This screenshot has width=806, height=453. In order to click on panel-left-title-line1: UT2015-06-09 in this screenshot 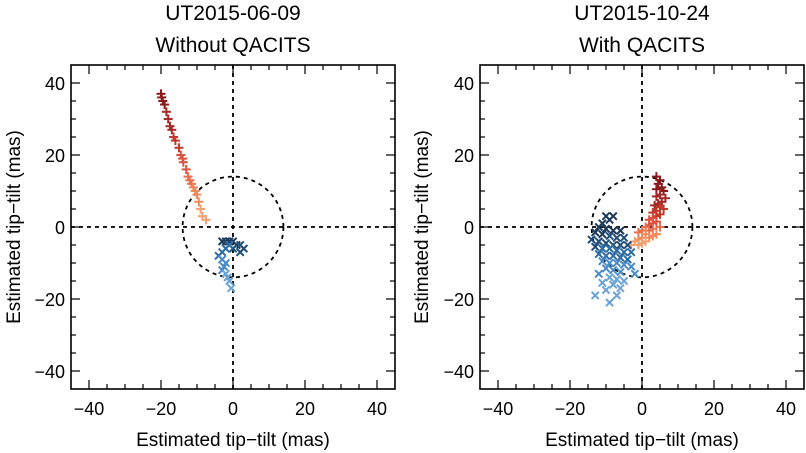, I will do `click(232, 13)`.